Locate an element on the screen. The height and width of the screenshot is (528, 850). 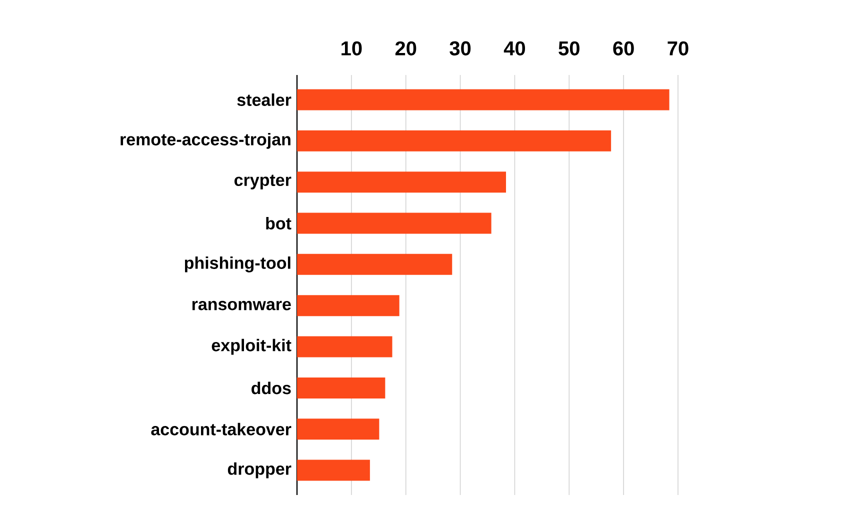
x-tick-label: 20 is located at coordinates (405, 48).